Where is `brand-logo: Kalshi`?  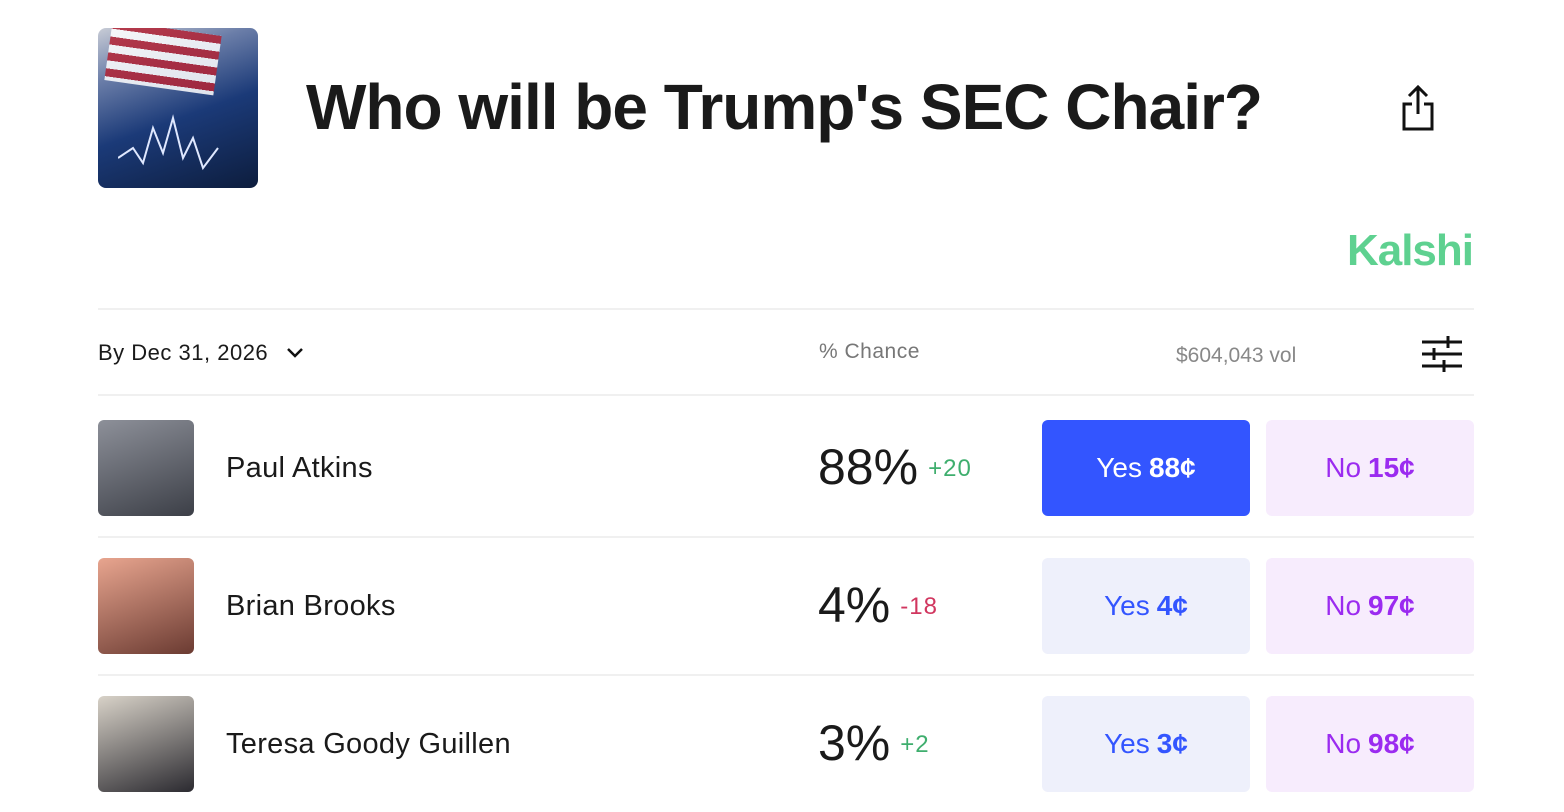 brand-logo: Kalshi is located at coordinates (1410, 250).